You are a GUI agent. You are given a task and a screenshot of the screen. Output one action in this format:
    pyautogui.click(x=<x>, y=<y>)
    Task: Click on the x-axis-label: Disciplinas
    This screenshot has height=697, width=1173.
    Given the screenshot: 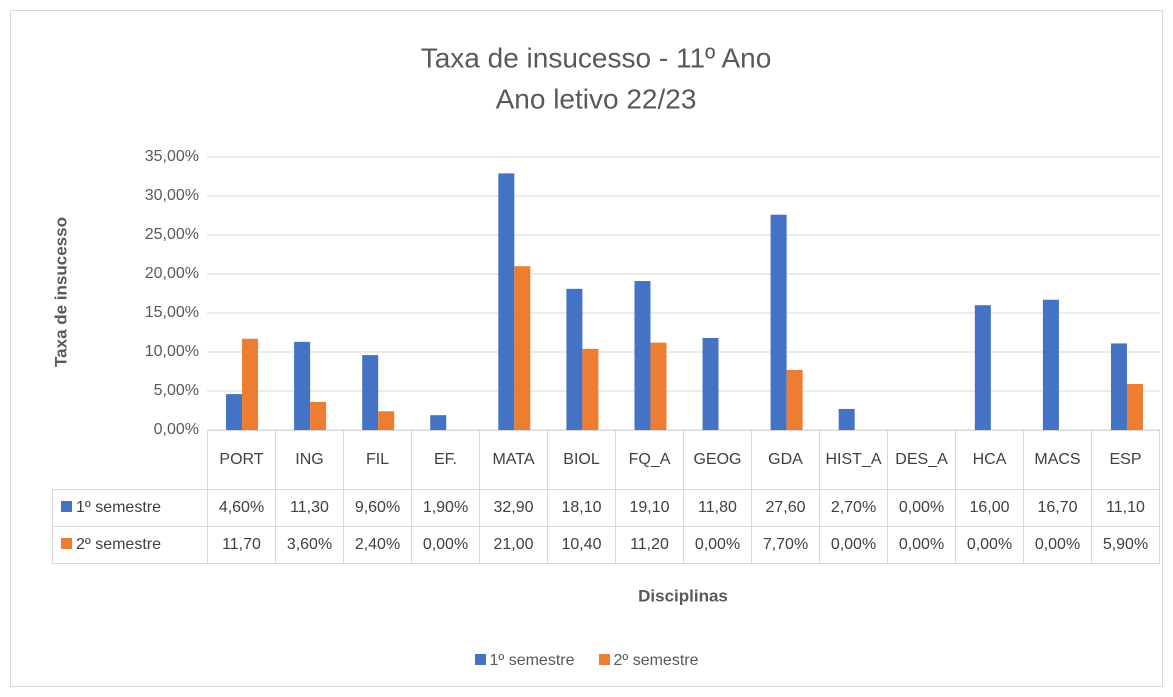 What is the action you would take?
    pyautogui.click(x=683, y=595)
    